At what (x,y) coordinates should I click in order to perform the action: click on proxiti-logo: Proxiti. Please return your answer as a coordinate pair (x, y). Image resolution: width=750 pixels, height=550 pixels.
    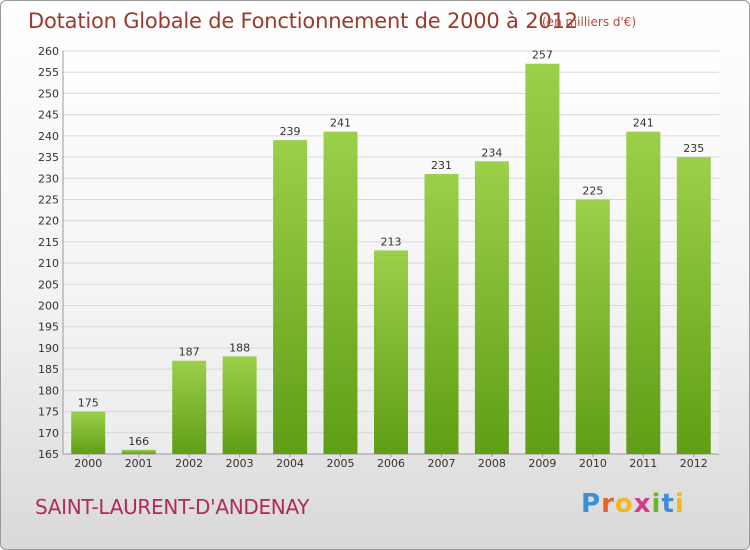
    Looking at the image, I should click on (633, 504).